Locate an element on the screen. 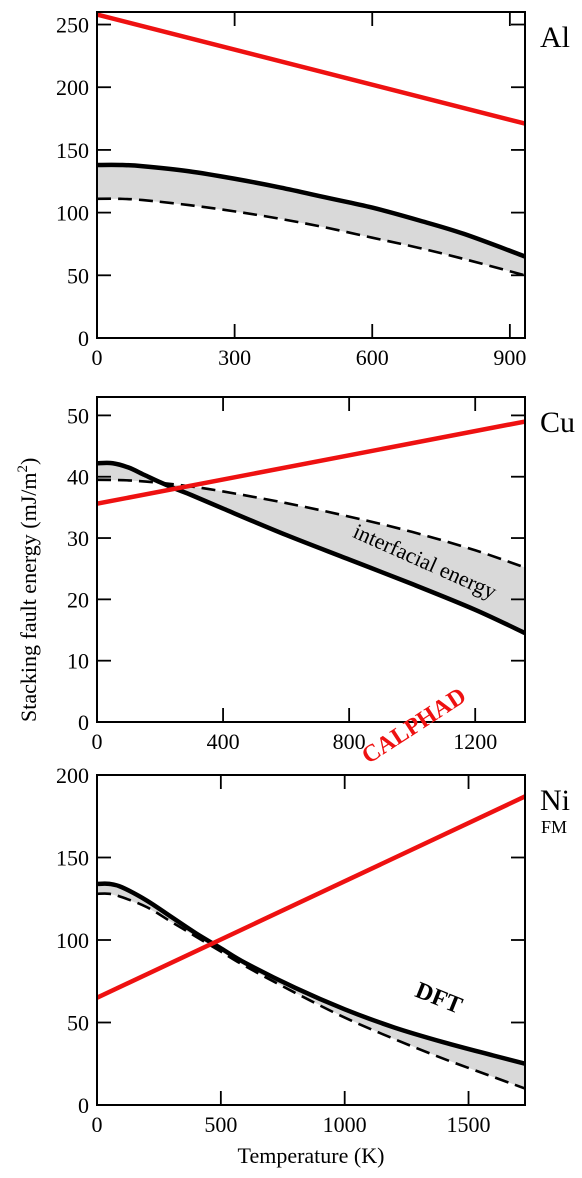 Image resolution: width=582 pixels, height=1178 pixels. annotation-dft: DFT is located at coordinates (438, 998).